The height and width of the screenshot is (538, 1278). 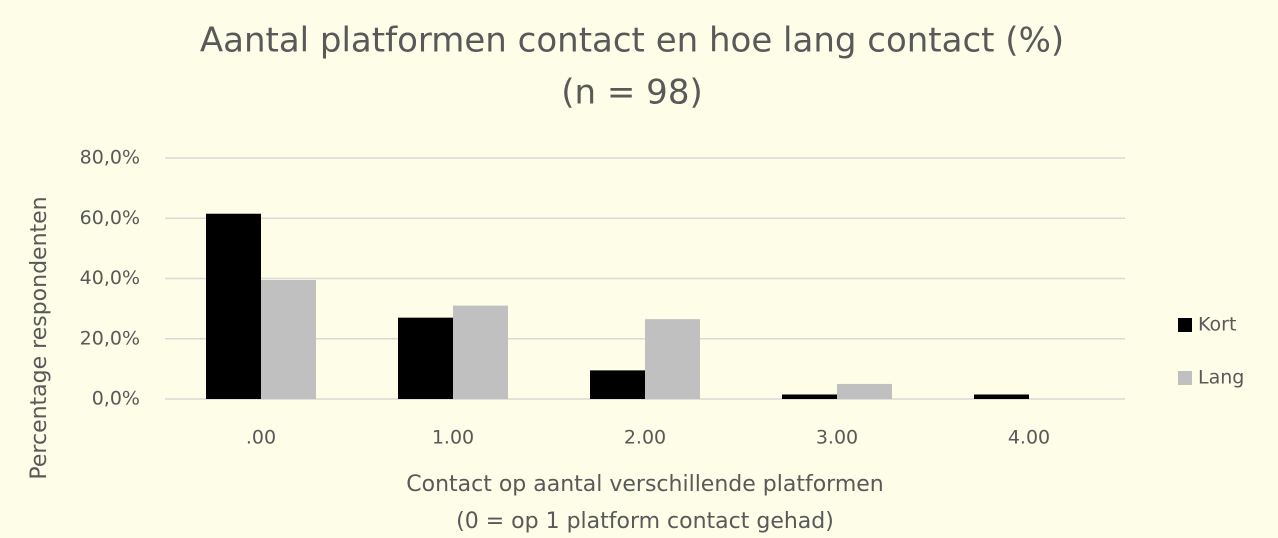 I want to click on x-tick-label: .00, so click(x=261, y=438).